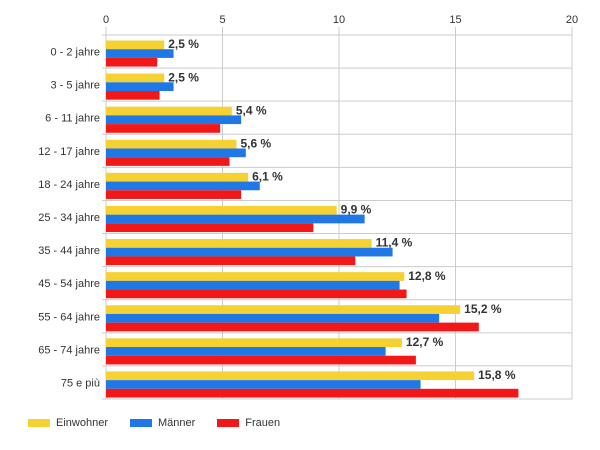  I want to click on legend-item-einwohner: Einwohner, so click(68, 423).